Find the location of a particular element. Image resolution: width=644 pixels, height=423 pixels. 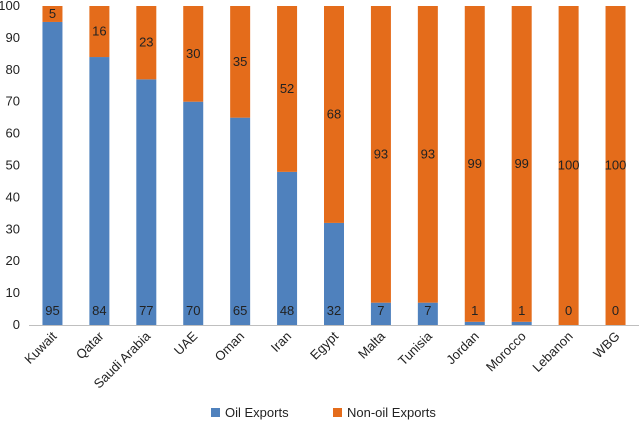

x-tick-label: Morocco is located at coordinates (506, 352).